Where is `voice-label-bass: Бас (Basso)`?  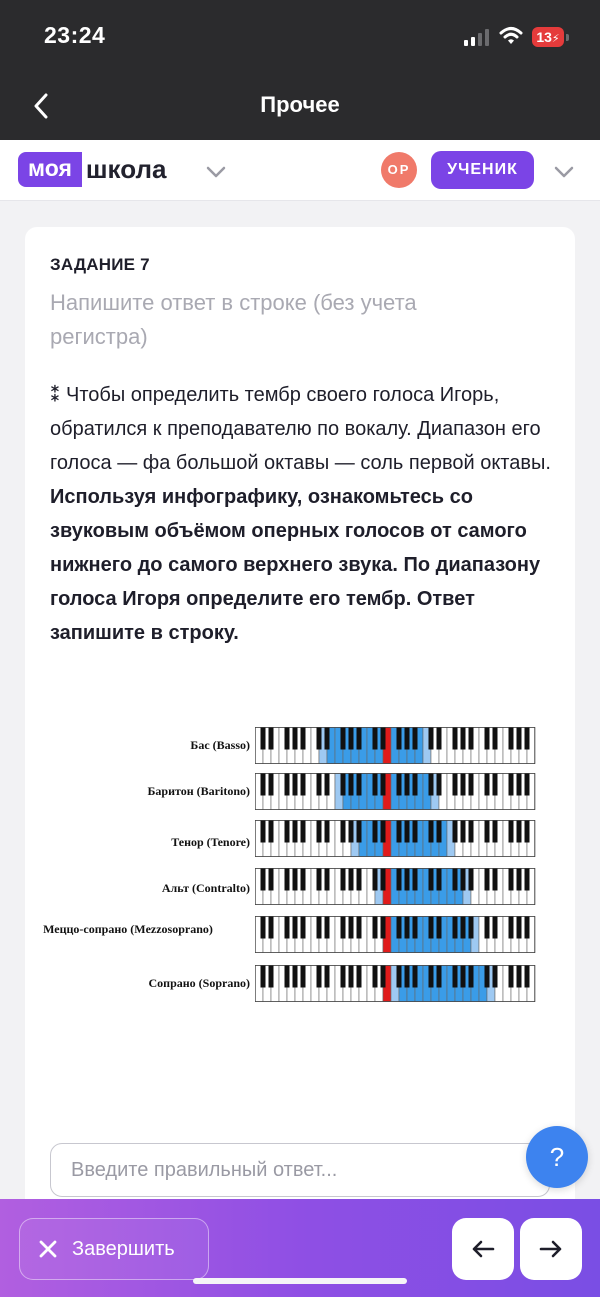 voice-label-bass: Бас (Basso) is located at coordinates (220, 745).